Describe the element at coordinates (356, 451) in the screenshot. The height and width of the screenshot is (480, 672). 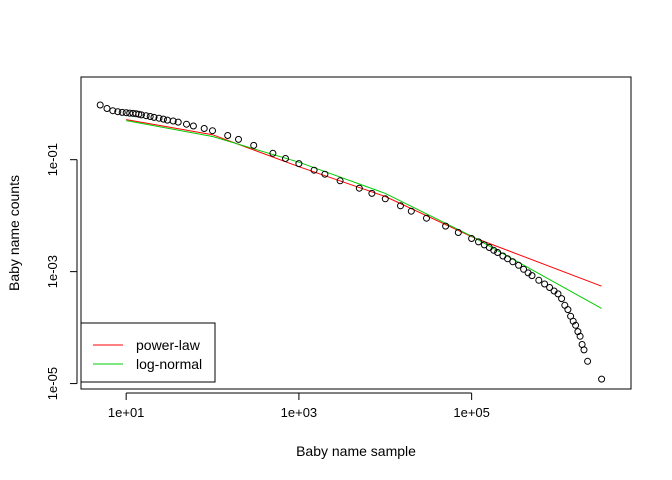
I see `x-axis-title: Baby name sample` at that location.